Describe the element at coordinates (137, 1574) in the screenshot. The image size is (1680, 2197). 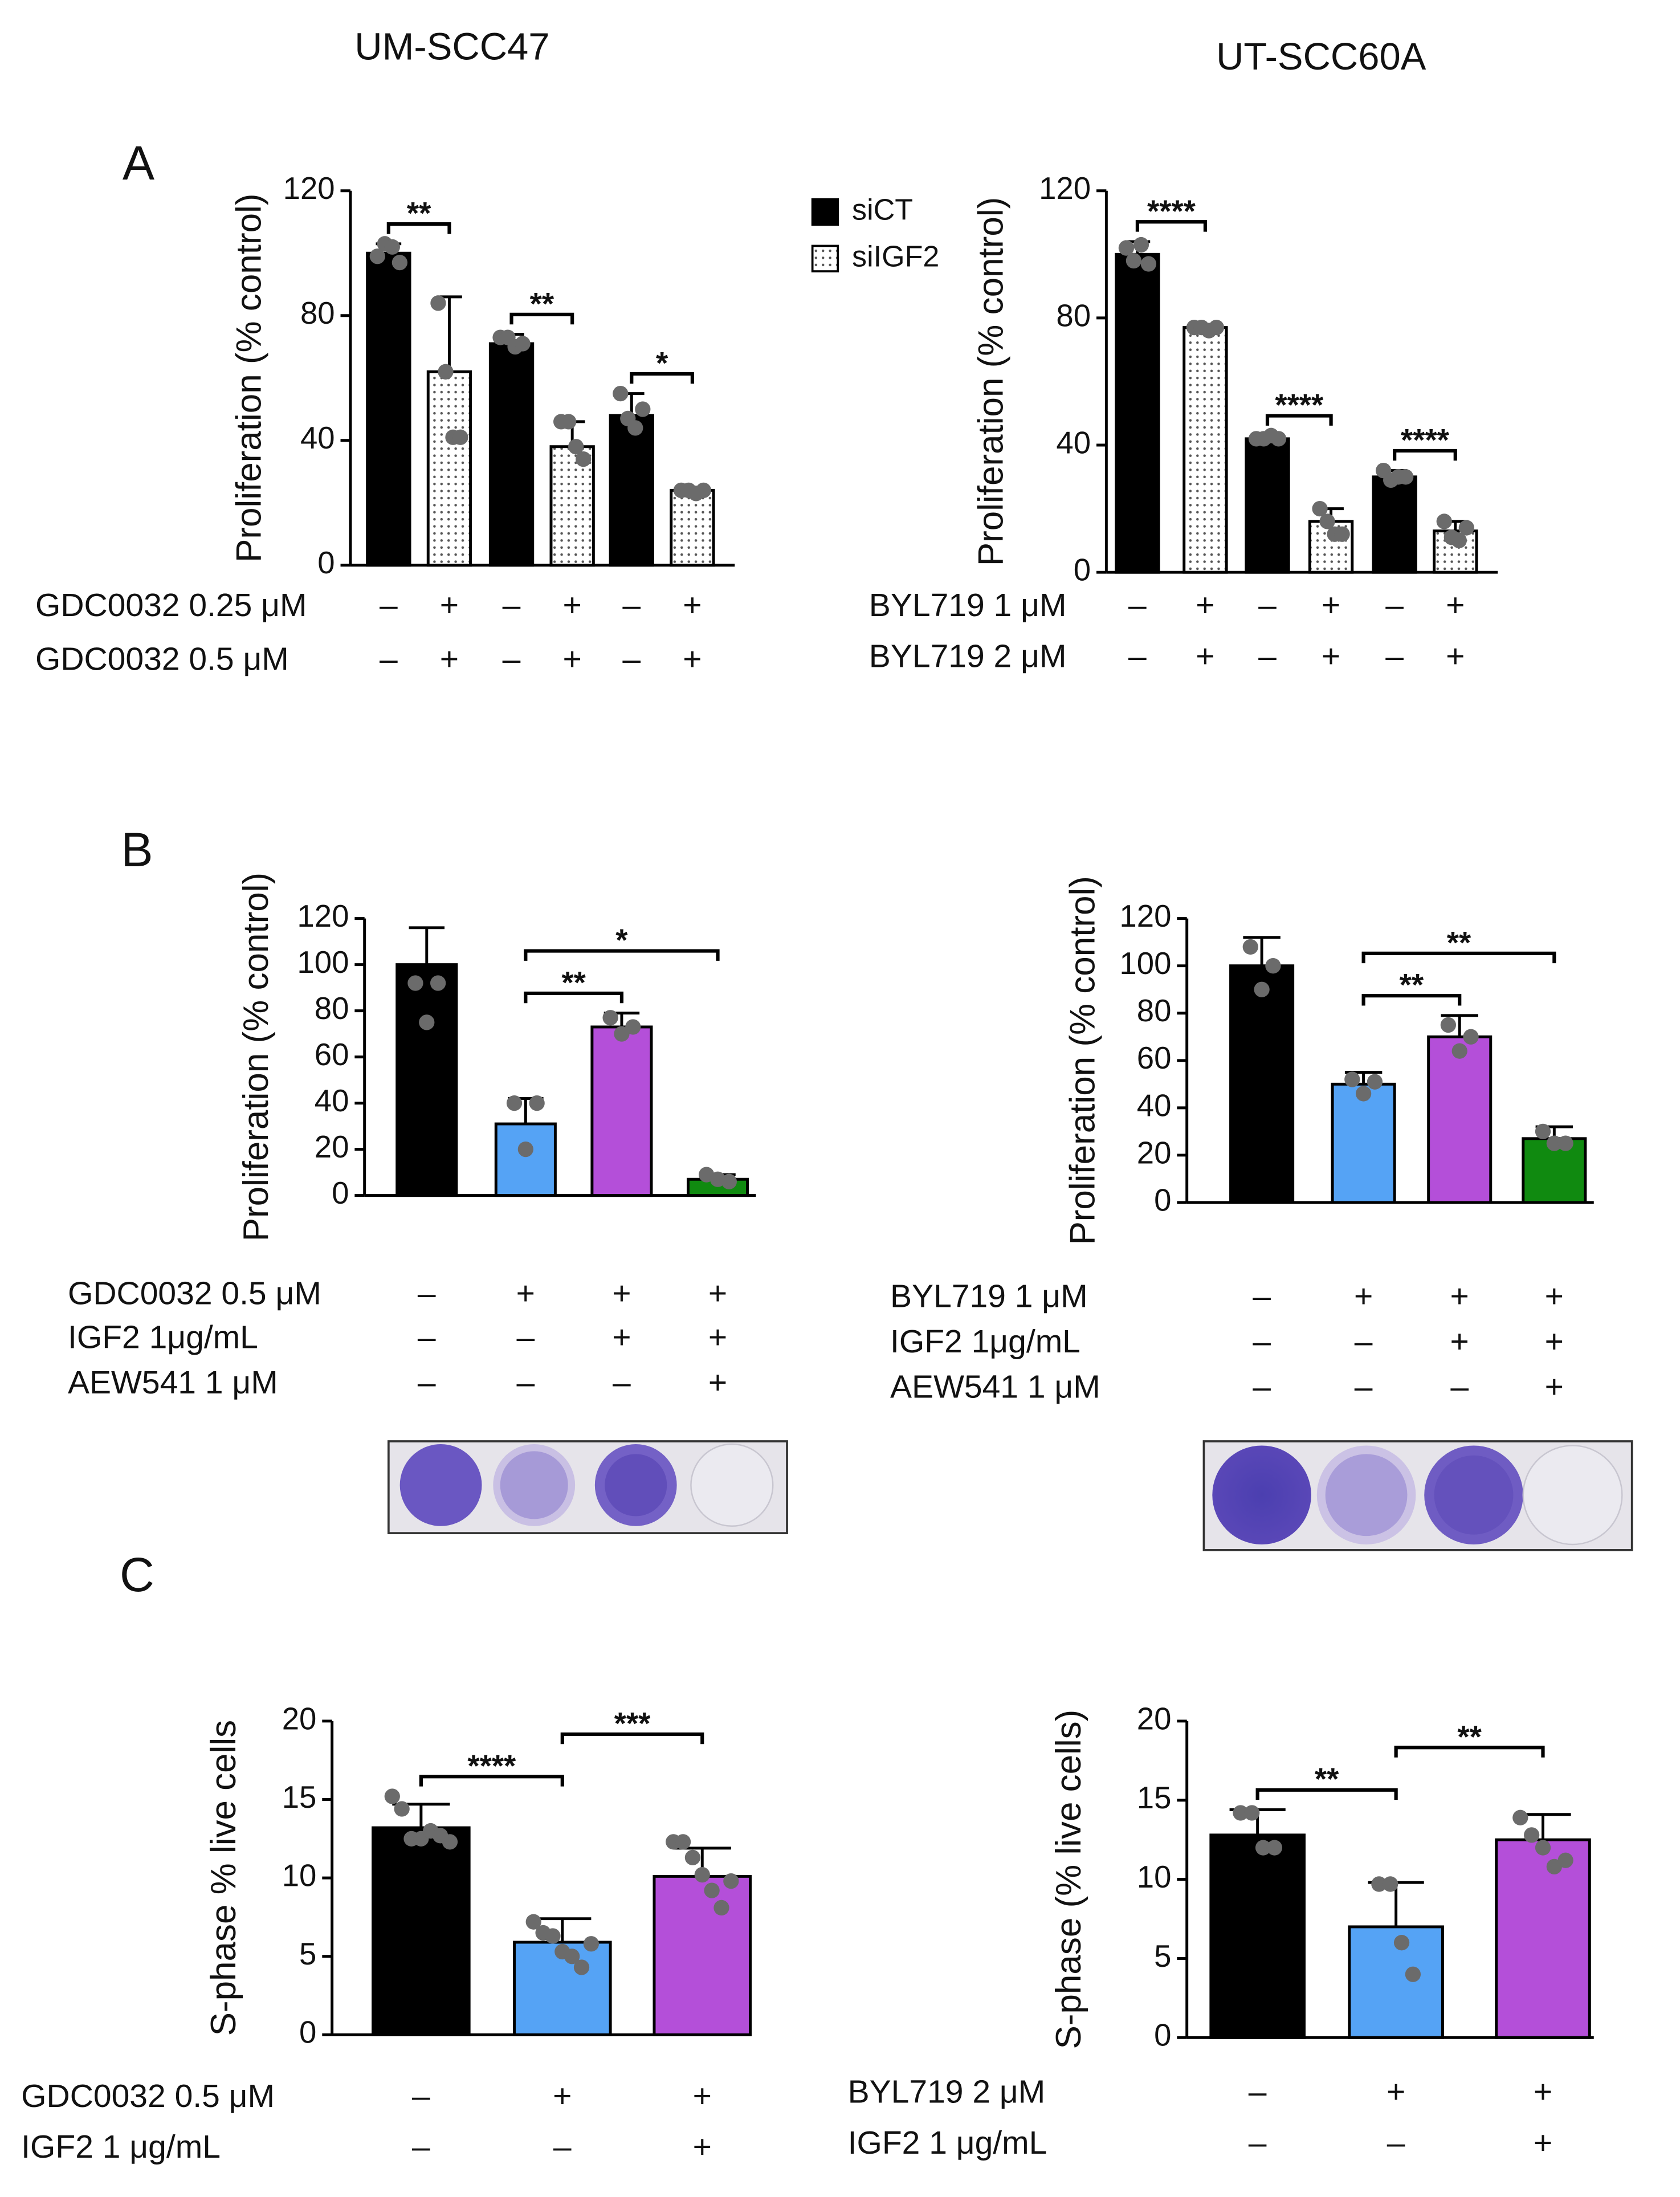
I see `panel-label: C` at that location.